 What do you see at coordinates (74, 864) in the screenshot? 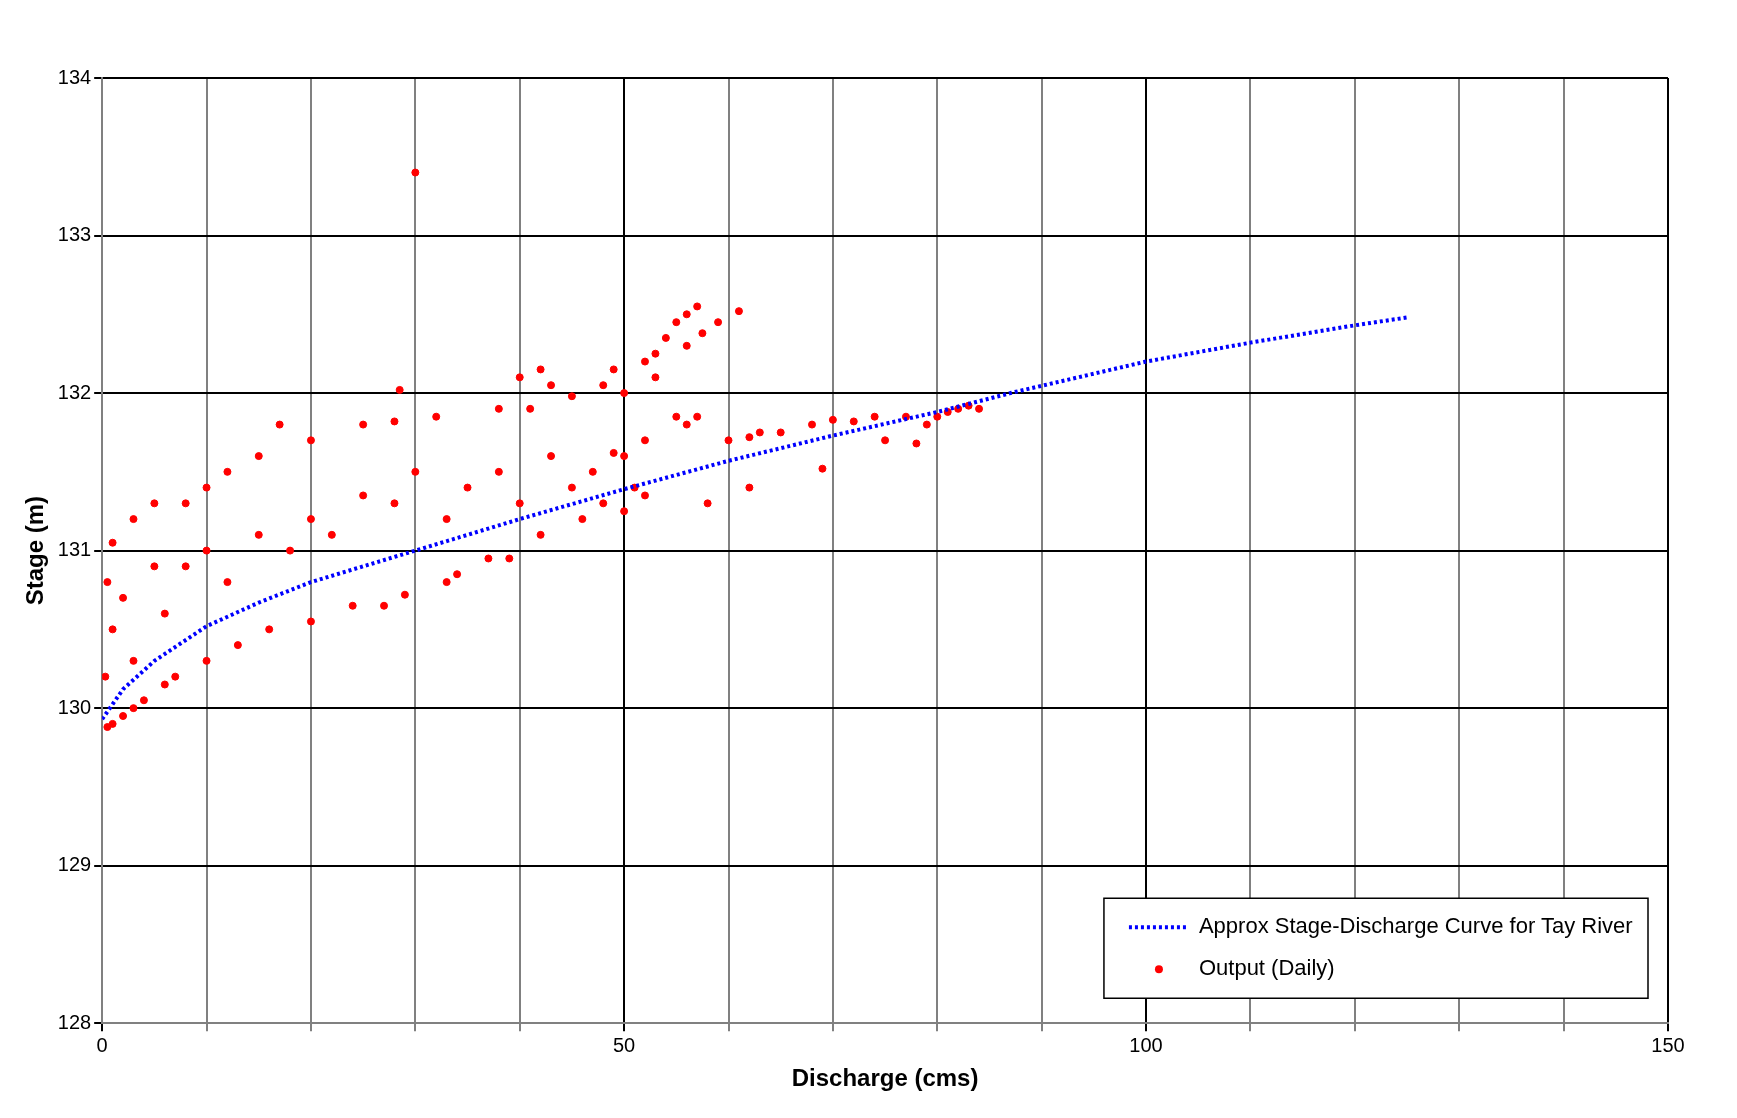
I see `y-tick-label: 129` at bounding box center [74, 864].